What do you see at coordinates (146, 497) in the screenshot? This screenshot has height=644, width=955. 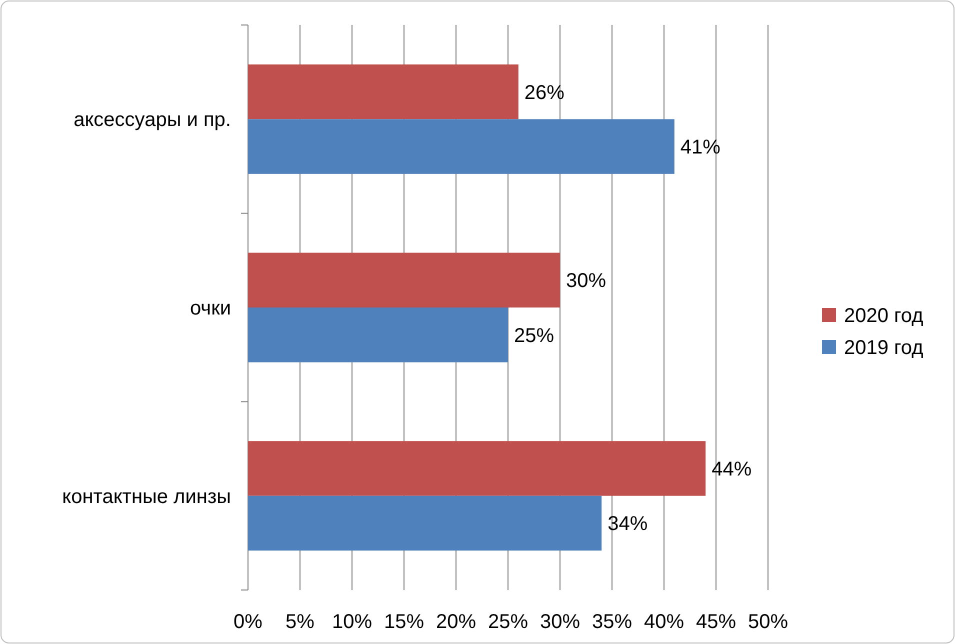 I see `y-tick-label: контактные линзы` at bounding box center [146, 497].